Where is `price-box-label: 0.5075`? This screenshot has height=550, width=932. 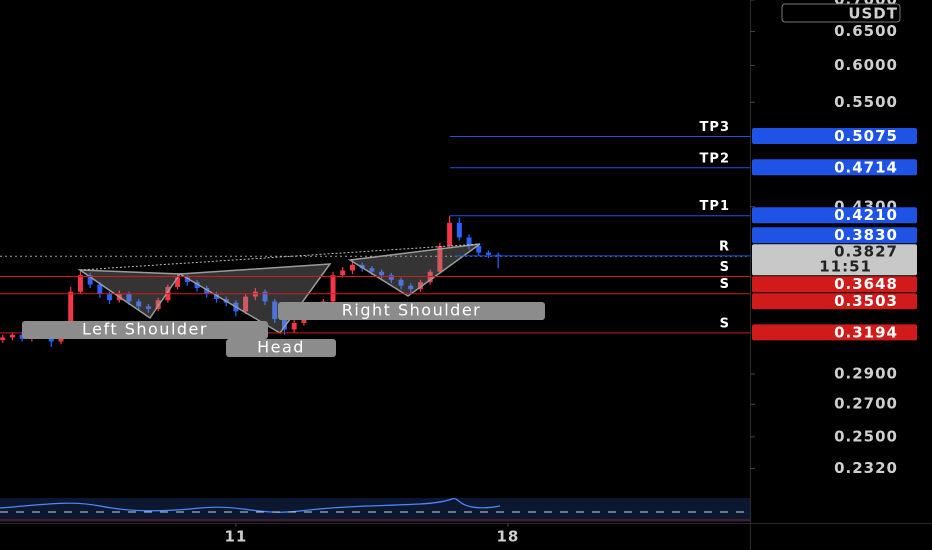
price-box-label: 0.5075 is located at coordinates (866, 136).